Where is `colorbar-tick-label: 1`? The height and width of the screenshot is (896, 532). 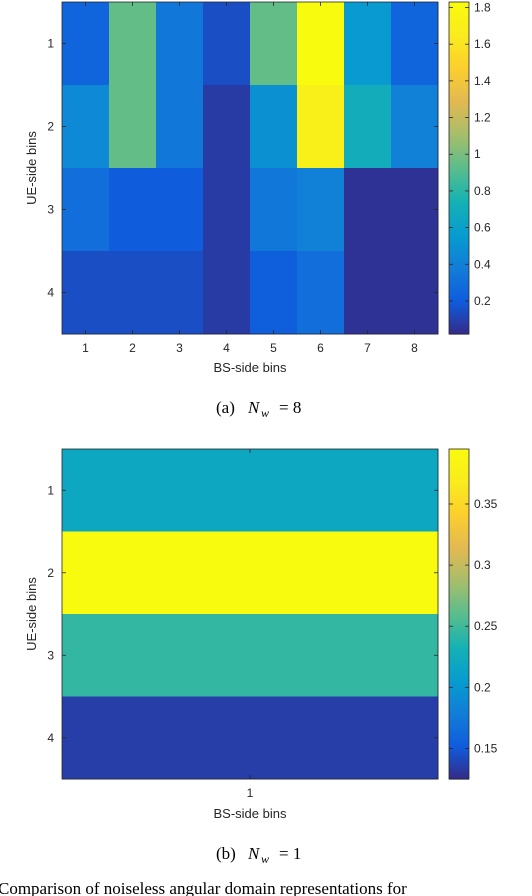 colorbar-tick-label: 1 is located at coordinates (477, 154).